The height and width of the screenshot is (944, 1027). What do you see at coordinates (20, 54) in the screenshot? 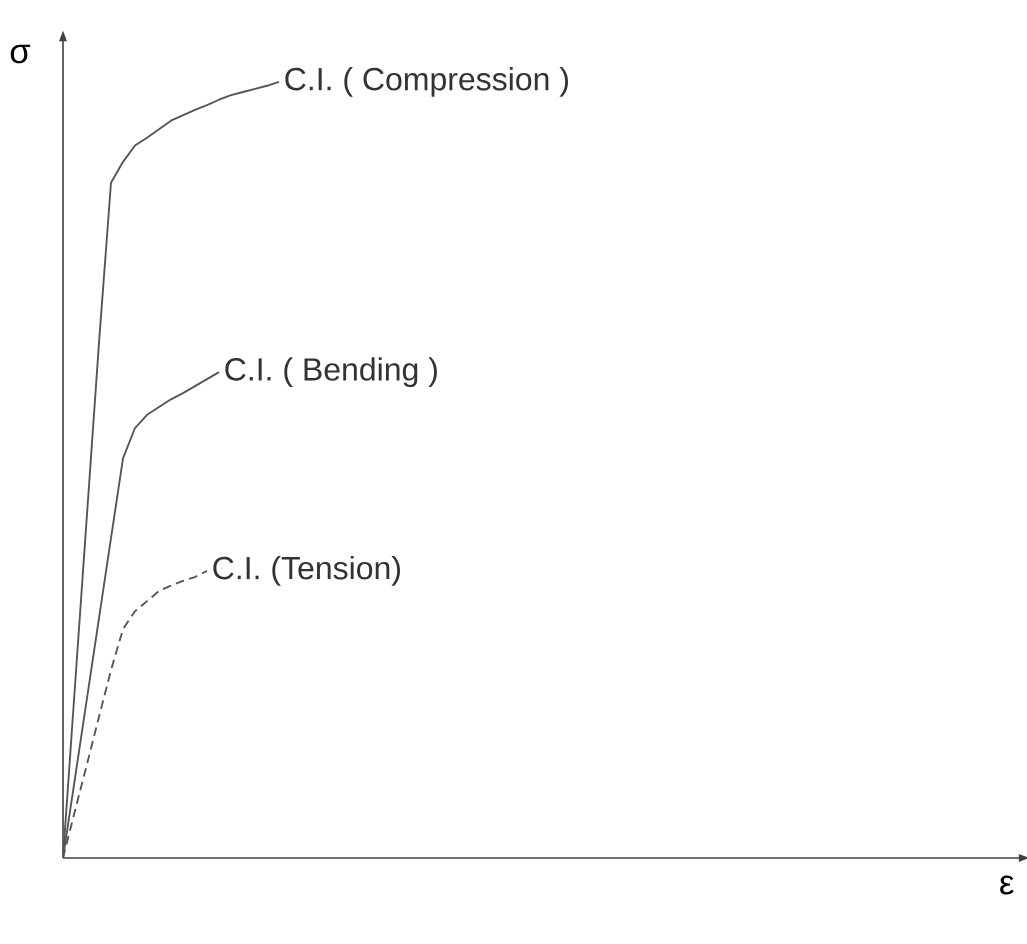
I see `y-axis-title: σ` at bounding box center [20, 54].